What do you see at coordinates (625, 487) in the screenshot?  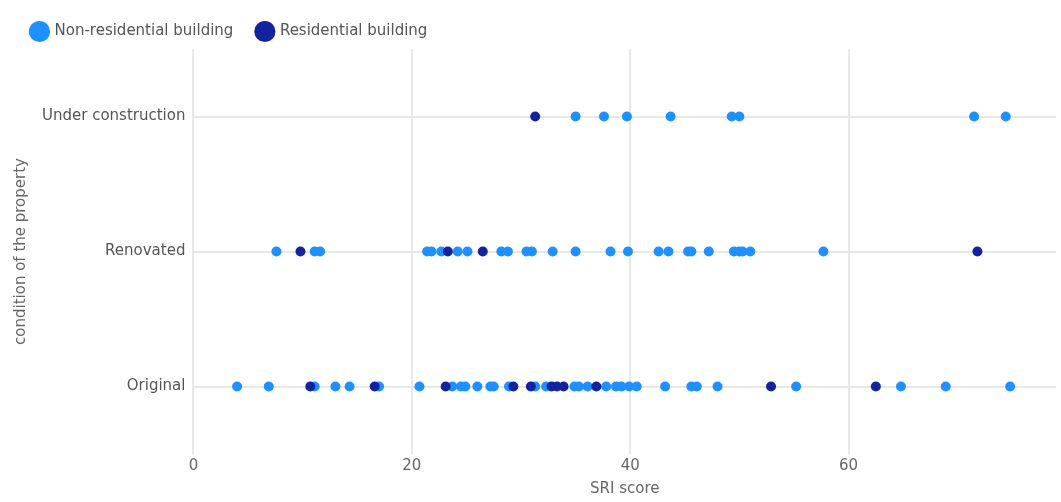 I see `x-axis-title: SRI score` at bounding box center [625, 487].